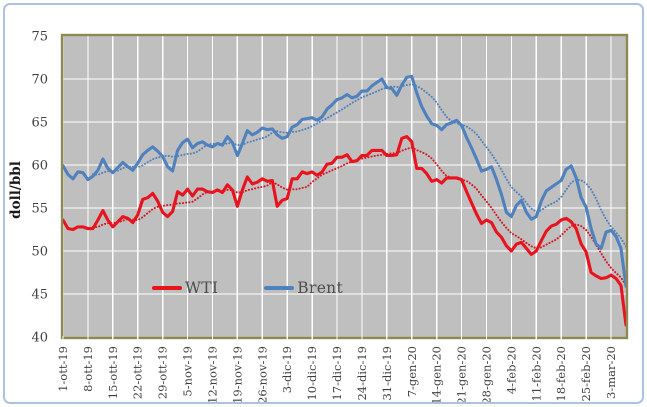 Image resolution: width=647 pixels, height=407 pixels. What do you see at coordinates (113, 372) in the screenshot?
I see `x-tick-label: 15-ott-19` at bounding box center [113, 372].